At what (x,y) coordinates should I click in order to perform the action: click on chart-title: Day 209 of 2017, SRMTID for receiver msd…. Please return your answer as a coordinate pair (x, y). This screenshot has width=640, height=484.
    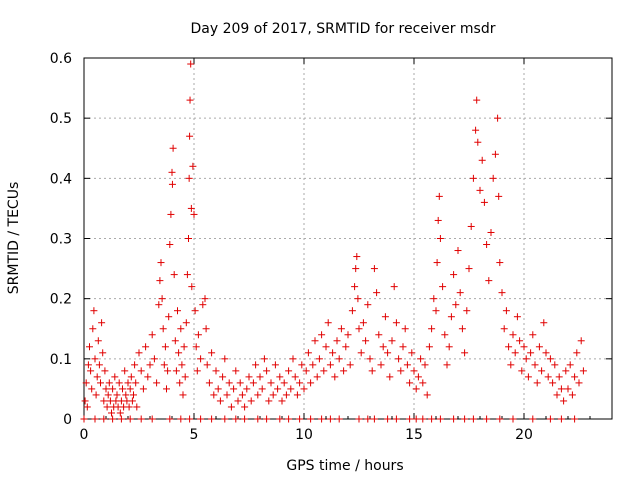
    Looking at the image, I should click on (343, 29).